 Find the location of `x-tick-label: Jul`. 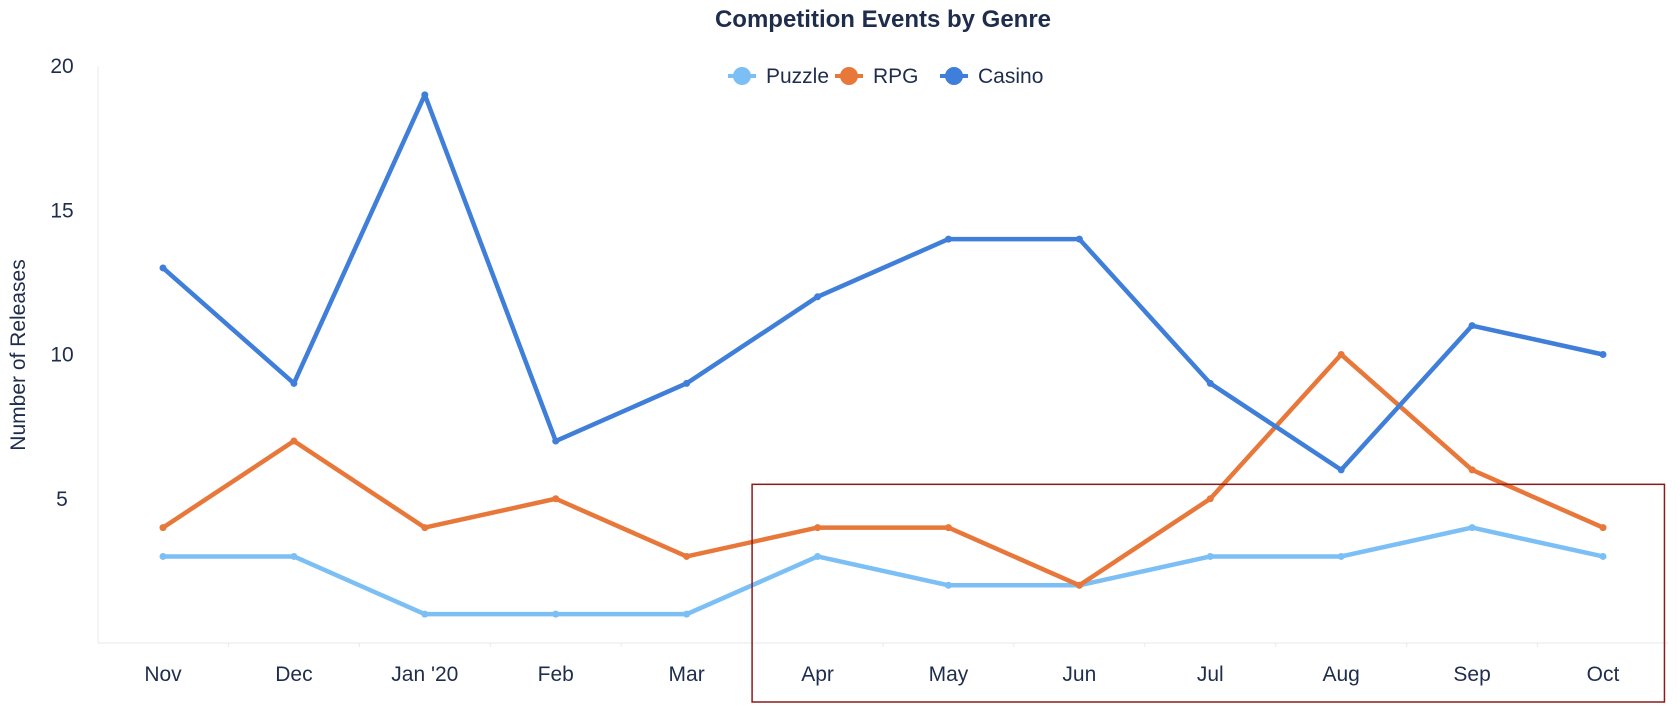

x-tick-label: Jul is located at coordinates (1210, 674).